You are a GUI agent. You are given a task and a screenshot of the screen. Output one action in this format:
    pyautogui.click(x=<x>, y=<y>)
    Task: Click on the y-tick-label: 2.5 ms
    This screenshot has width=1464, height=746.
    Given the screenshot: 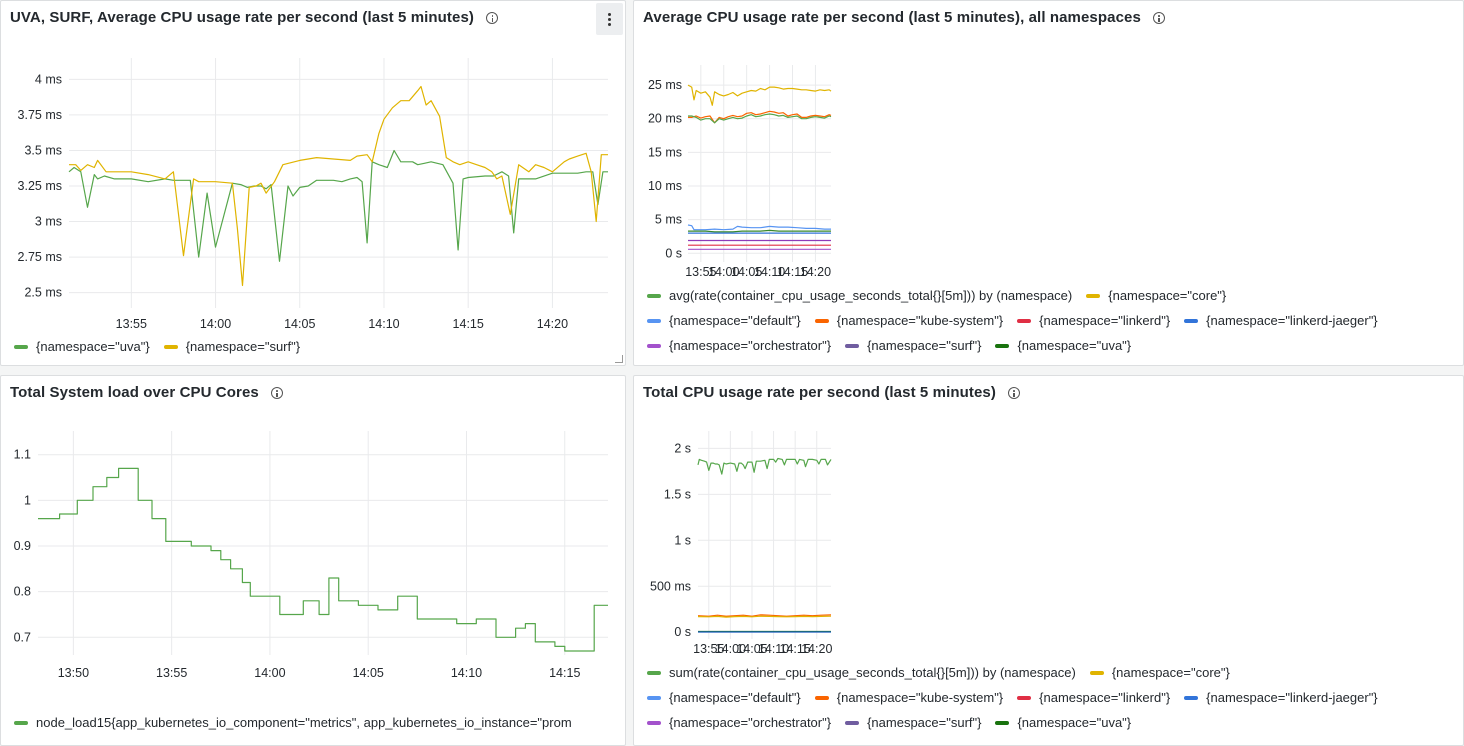 What is the action you would take?
    pyautogui.click(x=43, y=293)
    